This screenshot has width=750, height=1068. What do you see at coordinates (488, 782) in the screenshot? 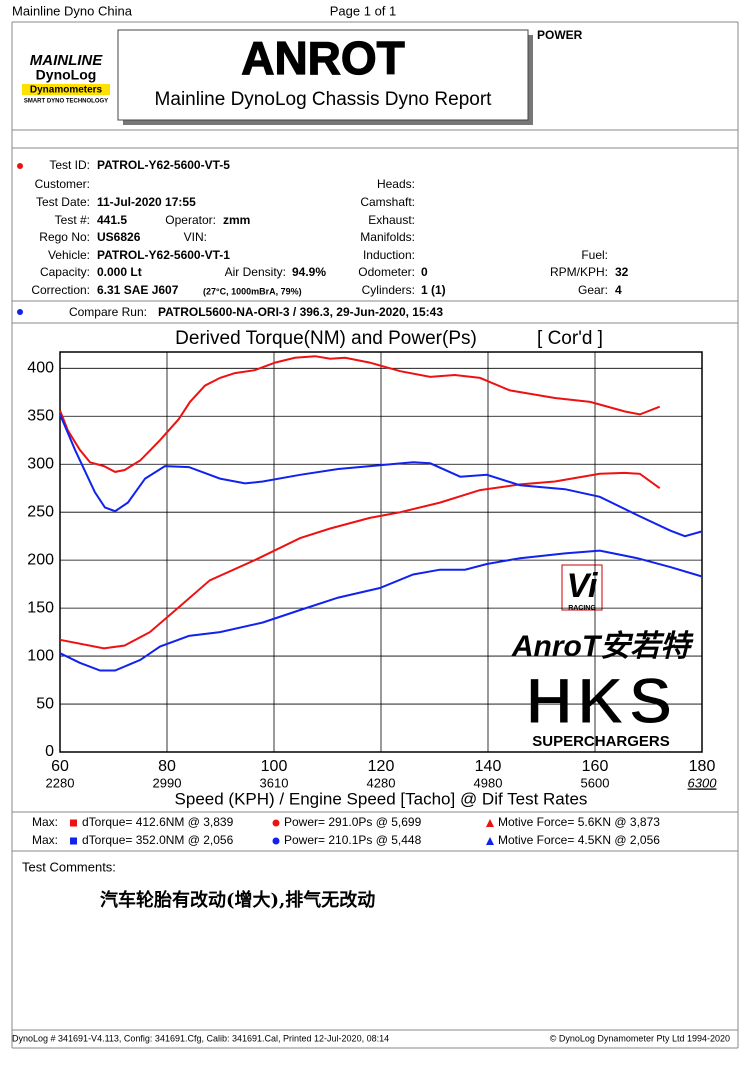
I see `rpm-label: 4980` at bounding box center [488, 782].